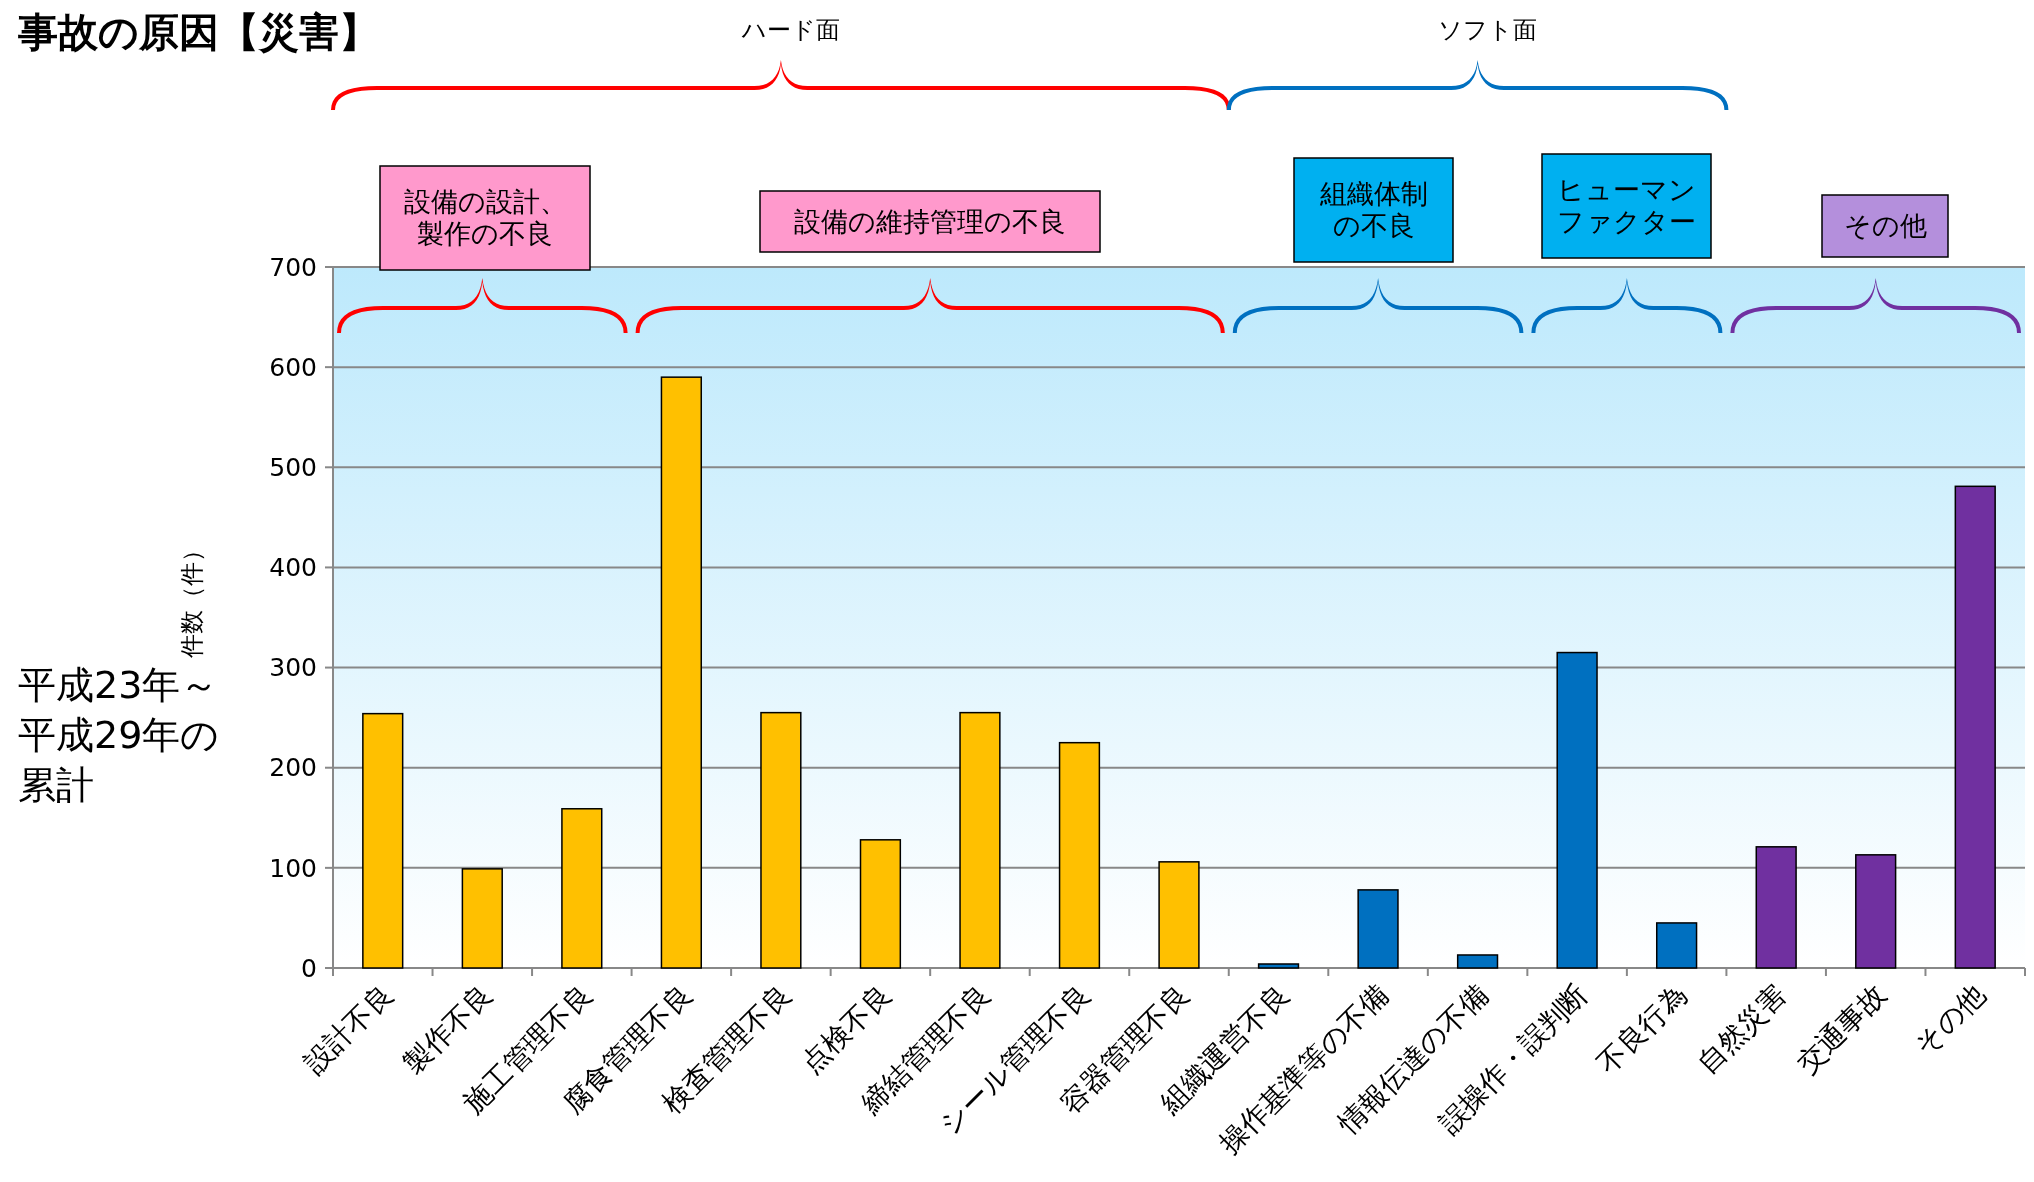 The image size is (2034, 1182). I want to click on text: その他, so click(1885, 226).